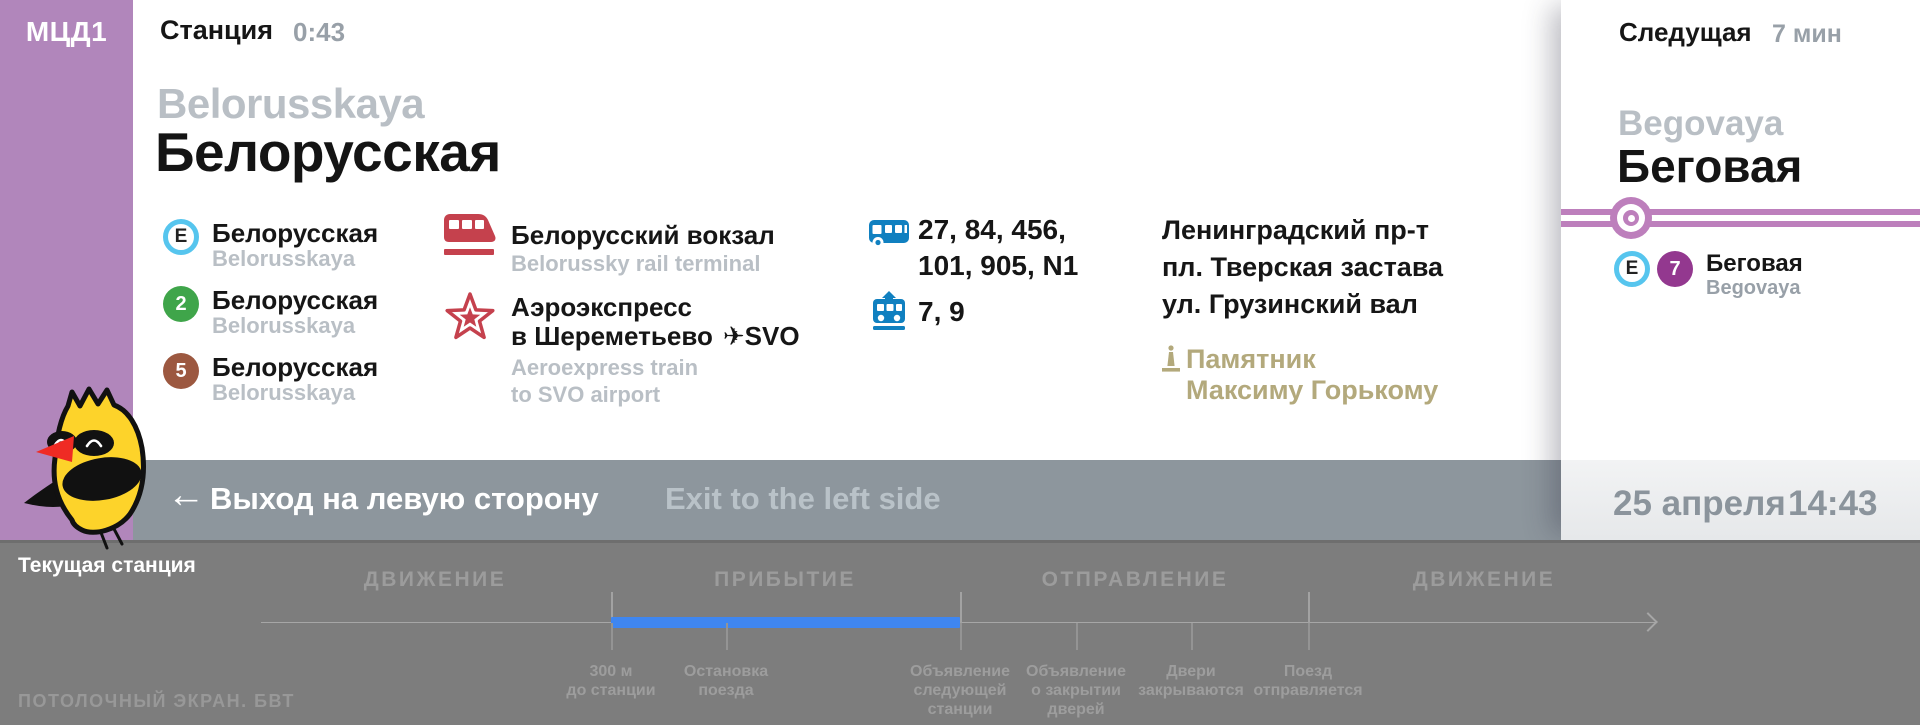 The width and height of the screenshot is (1920, 725). What do you see at coordinates (1833, 503) in the screenshot?
I see `current-time: 14:43` at bounding box center [1833, 503].